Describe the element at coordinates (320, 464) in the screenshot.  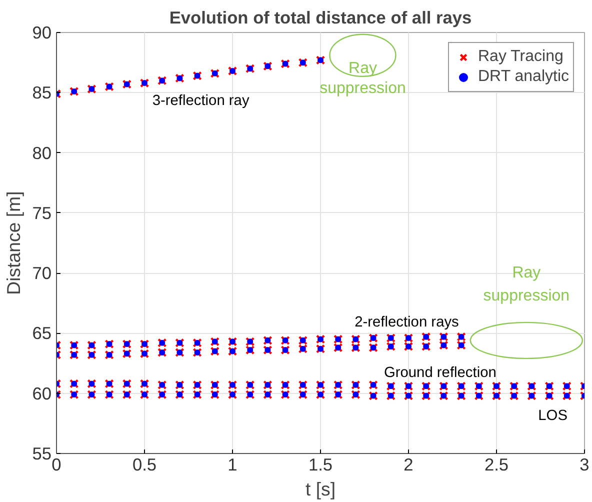
I see `x-tick-label: 1.5` at that location.